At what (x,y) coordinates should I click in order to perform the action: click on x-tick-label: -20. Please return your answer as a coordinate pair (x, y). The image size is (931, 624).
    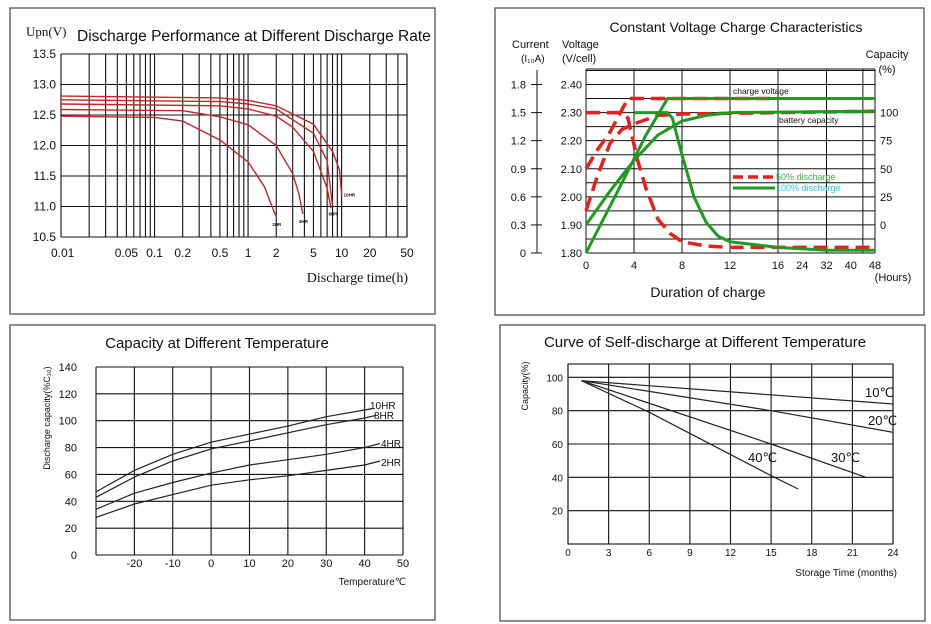
    Looking at the image, I should click on (134, 564).